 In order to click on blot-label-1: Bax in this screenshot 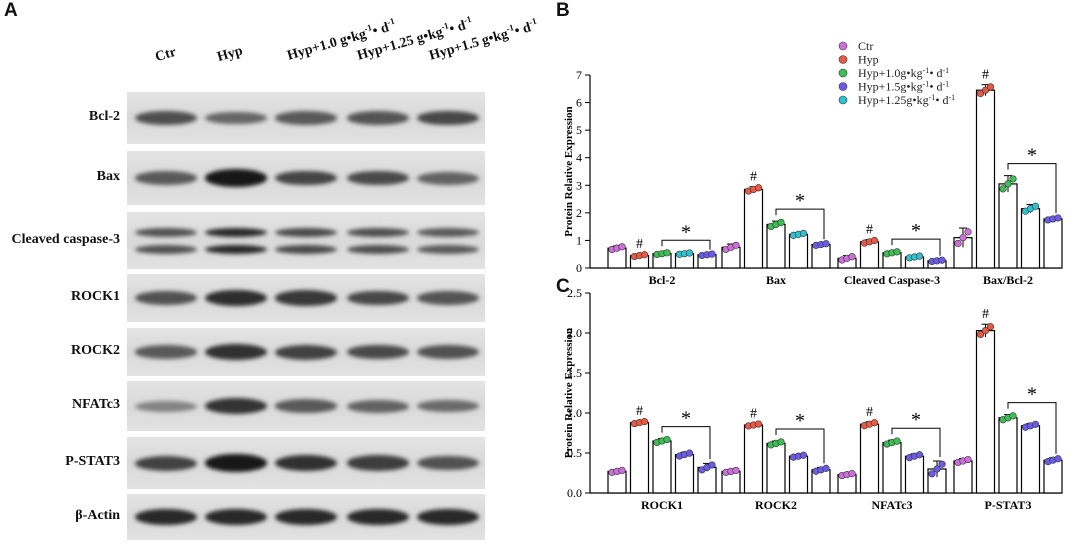, I will do `click(108, 176)`.